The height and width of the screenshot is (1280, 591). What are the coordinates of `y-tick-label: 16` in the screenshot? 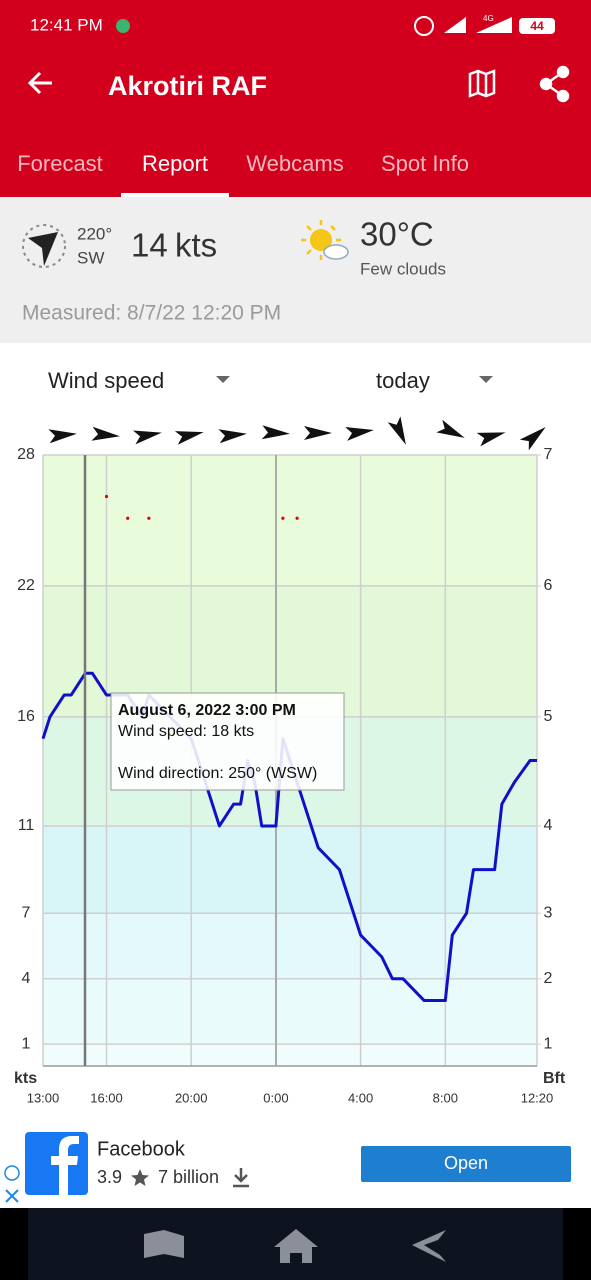 It's located at (26, 716).